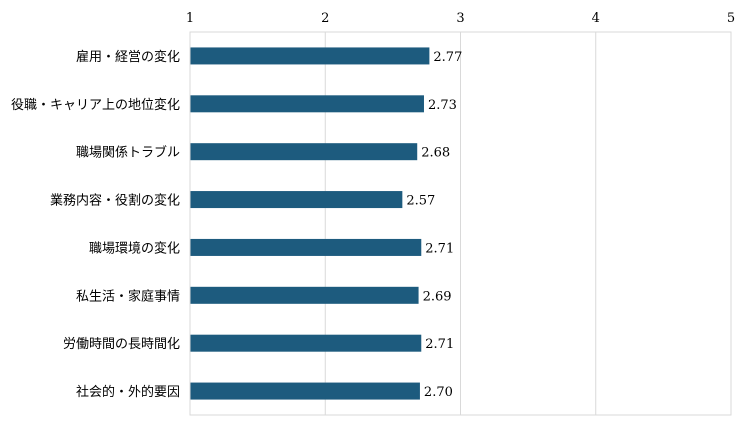 This screenshot has width=750, height=430. What do you see at coordinates (128, 296) in the screenshot?
I see `category-label: 私生活・家庭事情` at bounding box center [128, 296].